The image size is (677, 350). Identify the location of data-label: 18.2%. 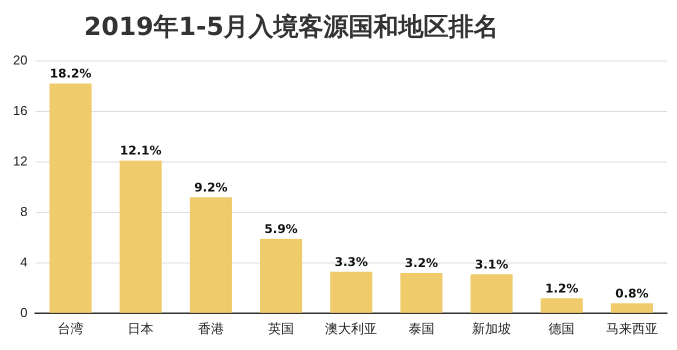
(71, 73).